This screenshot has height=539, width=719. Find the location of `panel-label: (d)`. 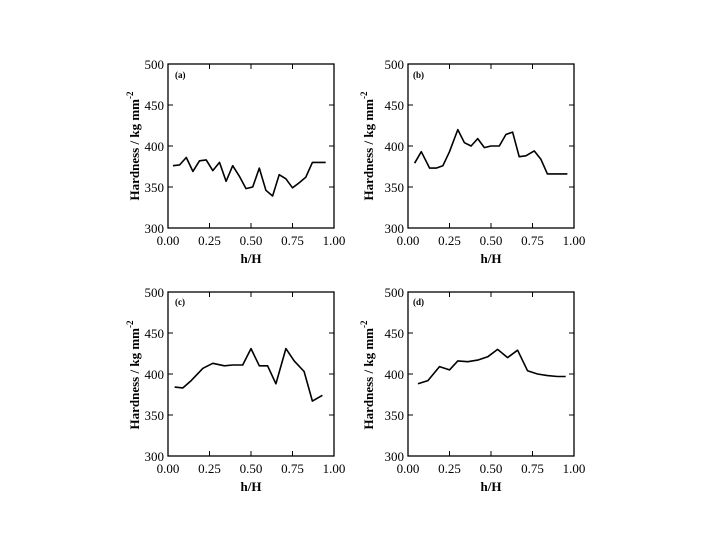

panel-label: (d) is located at coordinates (418, 302).